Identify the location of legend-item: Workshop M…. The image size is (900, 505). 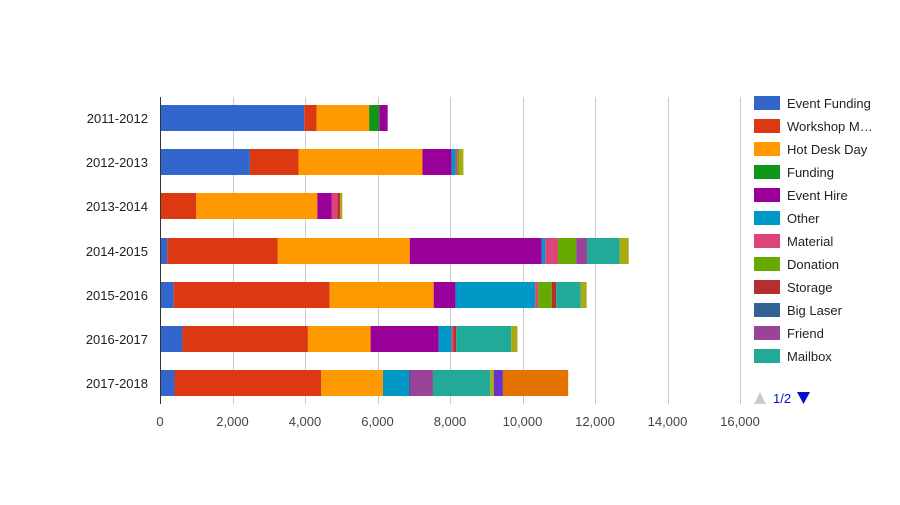
(813, 126).